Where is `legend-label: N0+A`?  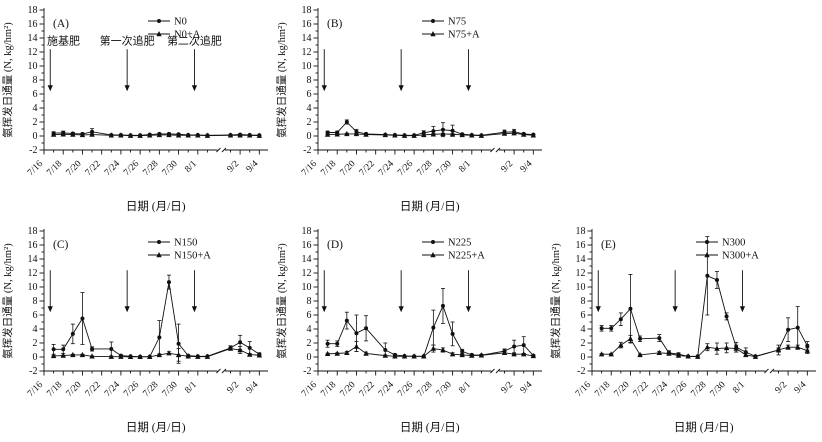
legend-label: N0+A is located at coordinates (187, 35).